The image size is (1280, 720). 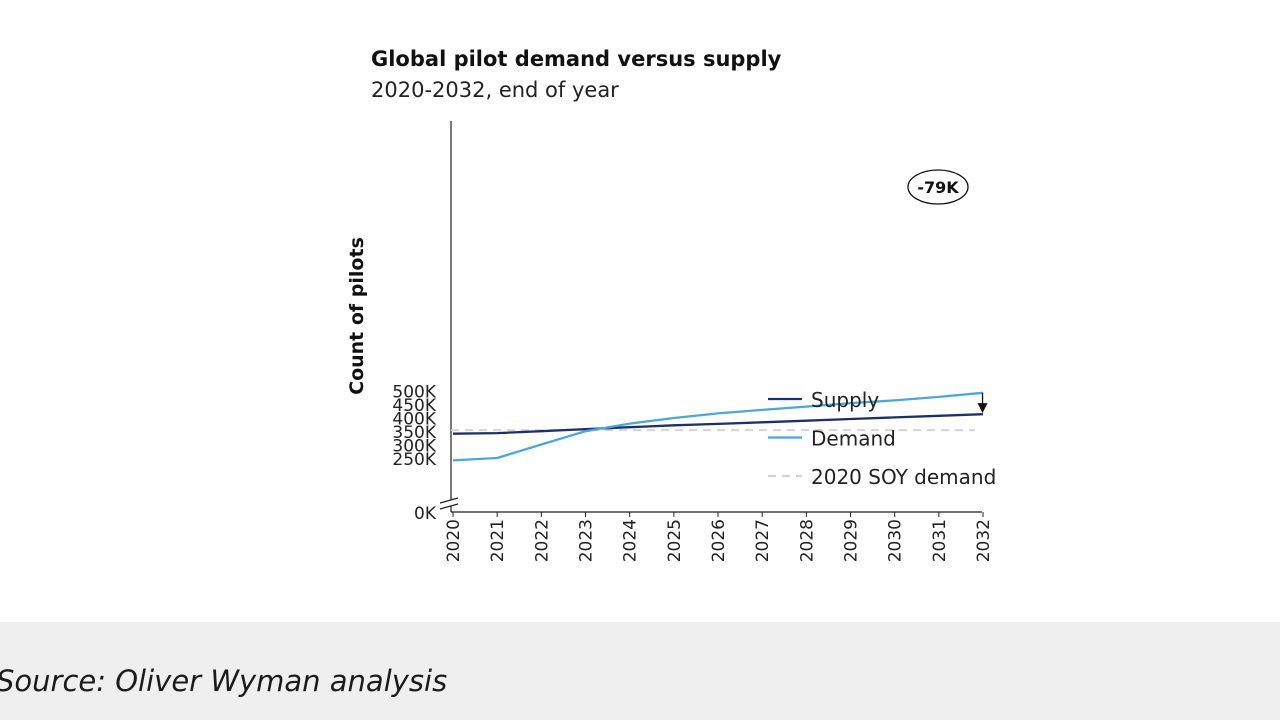 I want to click on x-tick-label: 2025, so click(x=675, y=540).